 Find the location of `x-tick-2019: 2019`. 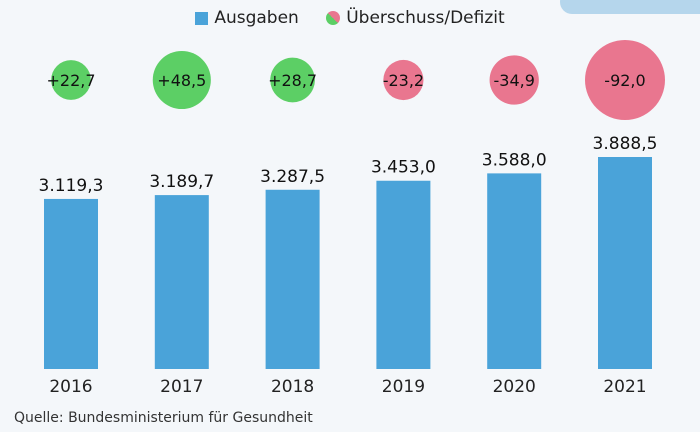

x-tick-2019: 2019 is located at coordinates (403, 387).